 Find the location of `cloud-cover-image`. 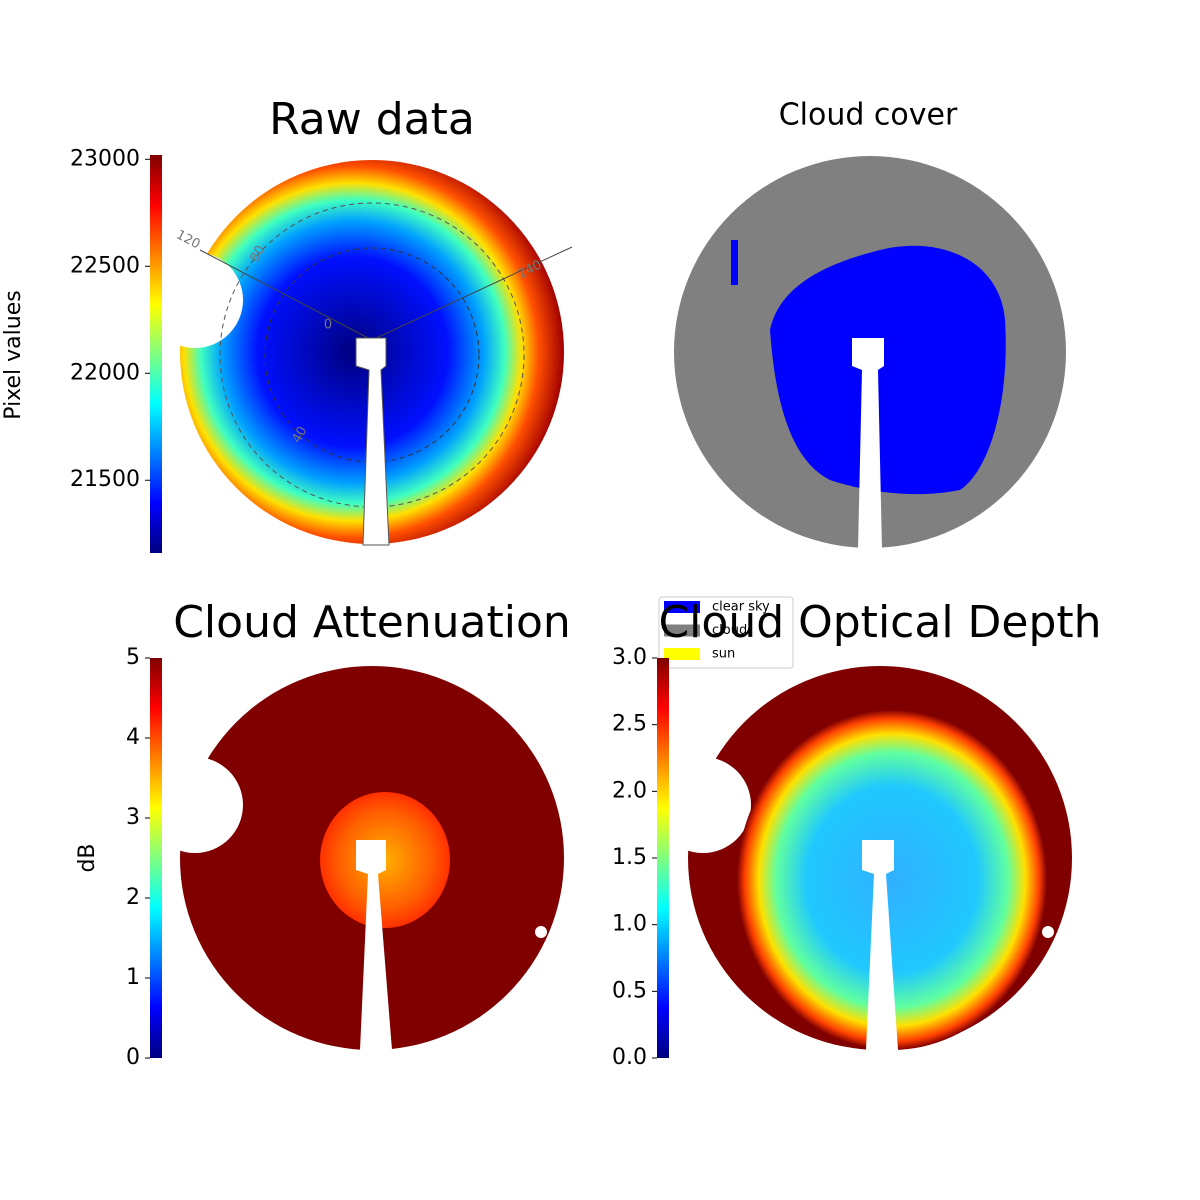

cloud-cover-image is located at coordinates (870, 353).